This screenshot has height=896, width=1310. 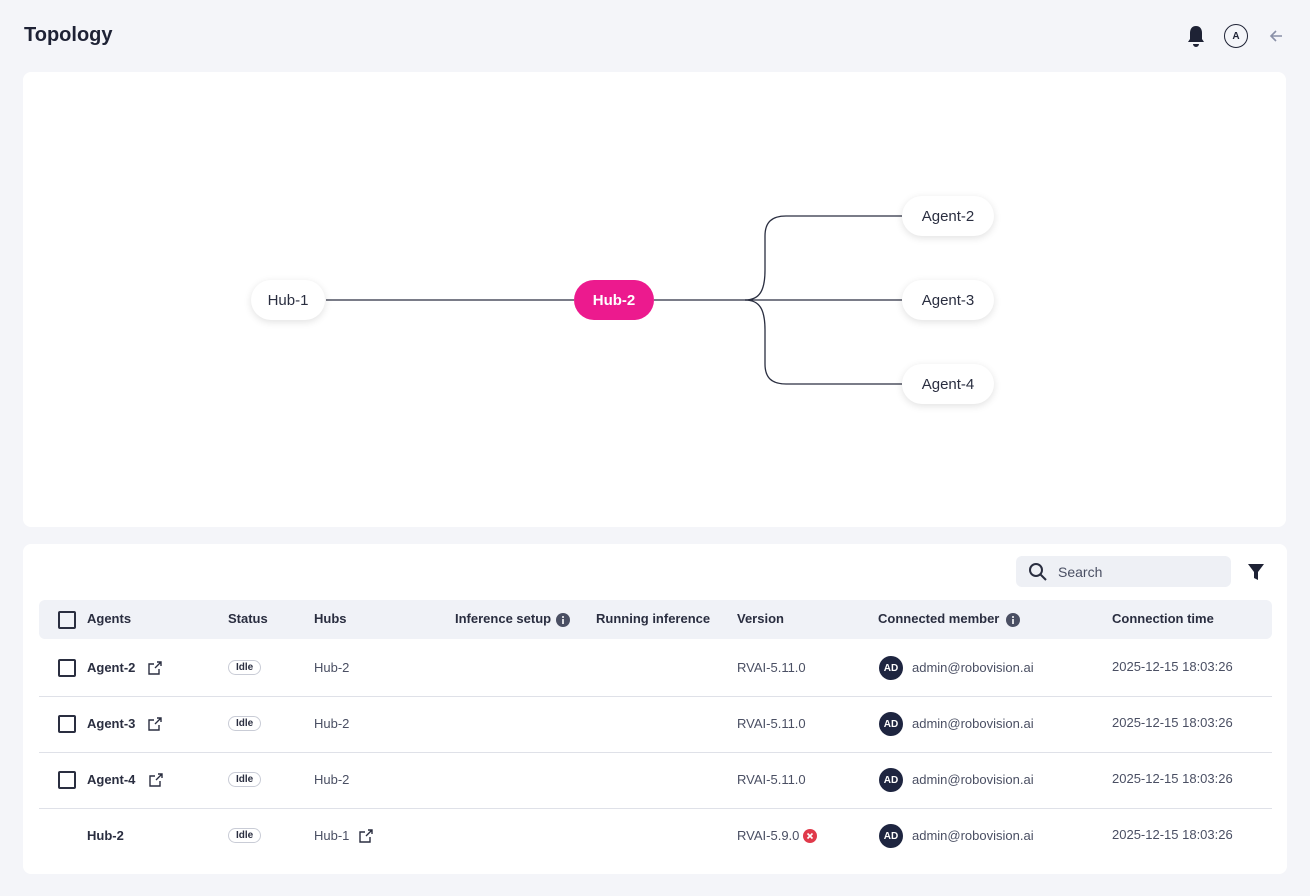 What do you see at coordinates (1236, 36) in the screenshot?
I see `user-avatar: A` at bounding box center [1236, 36].